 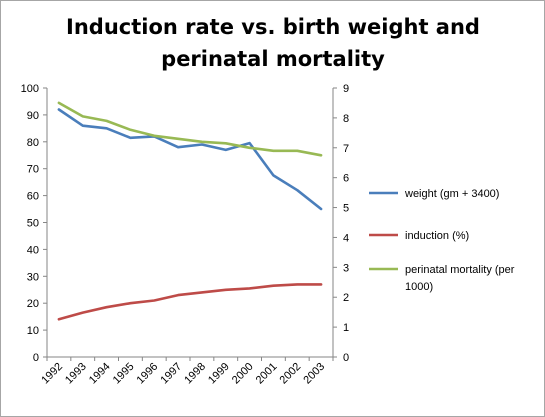 I want to click on right-tick-label: 5, so click(x=346, y=209).